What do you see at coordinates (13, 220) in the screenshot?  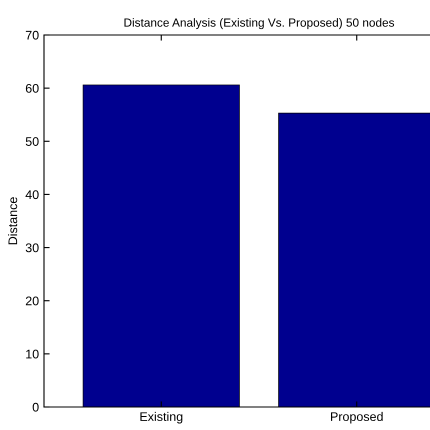 I see `y-axis-title: Distance` at bounding box center [13, 220].